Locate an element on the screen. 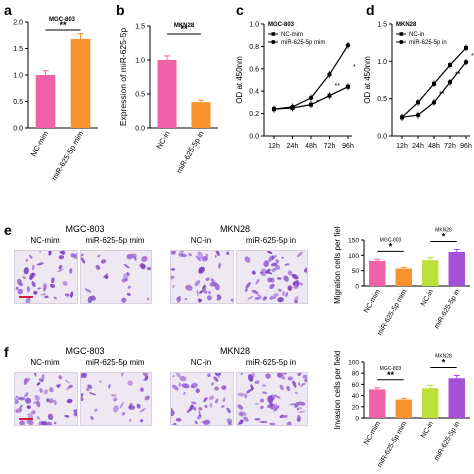  d-ytick-label: 1.0 is located at coordinates (382, 62).